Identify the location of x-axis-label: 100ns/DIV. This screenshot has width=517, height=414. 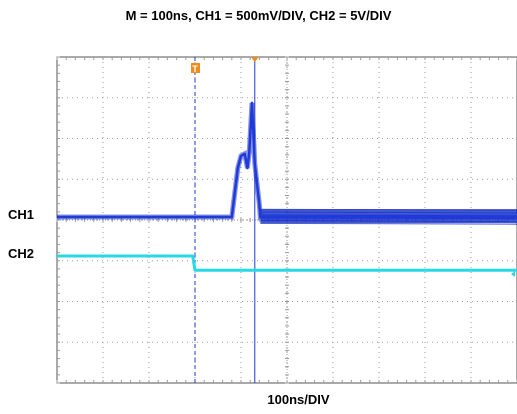
(298, 399).